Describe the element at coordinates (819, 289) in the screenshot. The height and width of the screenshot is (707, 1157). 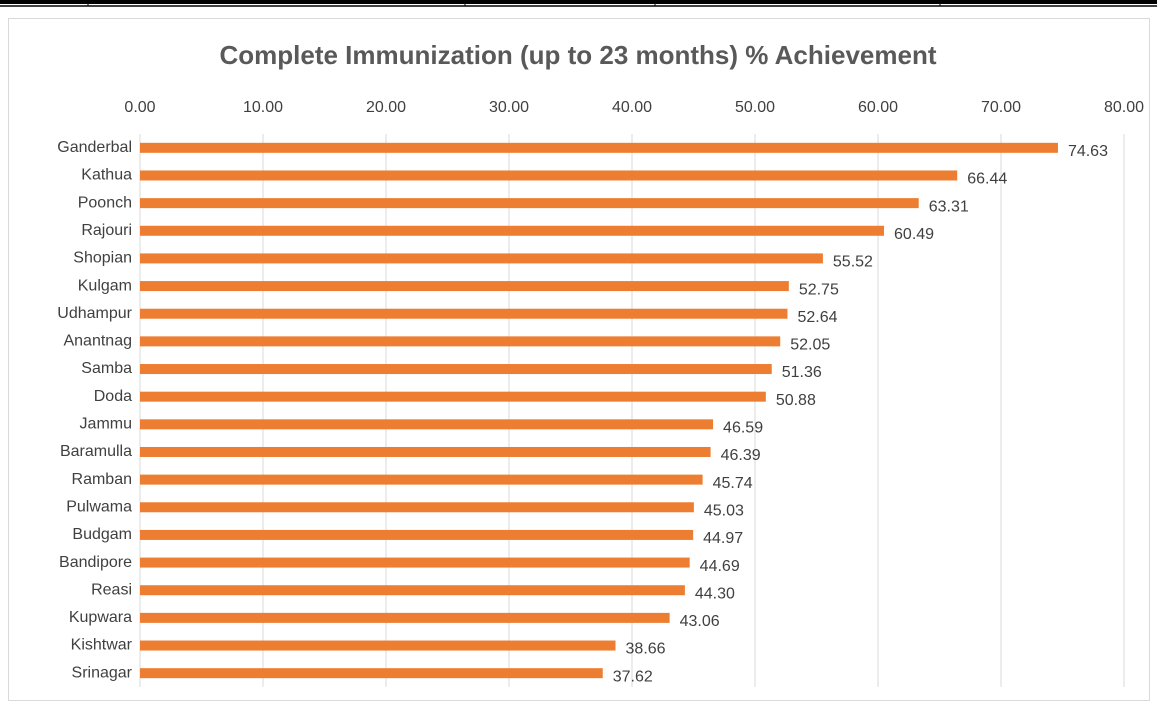
I see `data-label: 52.75` at that location.